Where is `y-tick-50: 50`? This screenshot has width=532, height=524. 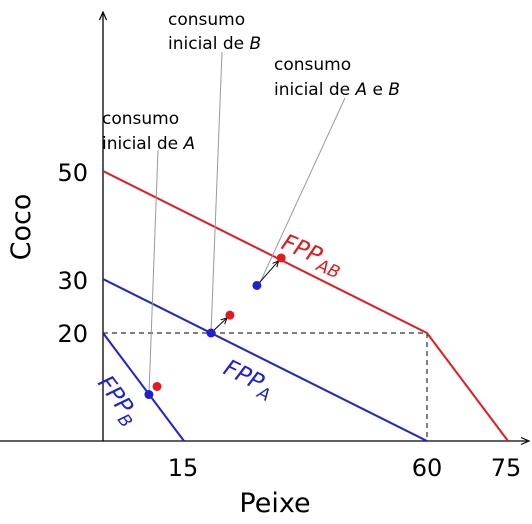
y-tick-50: 50 is located at coordinates (72, 173).